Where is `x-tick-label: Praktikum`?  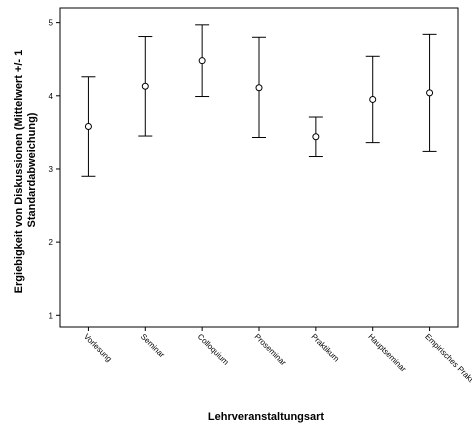
x-tick-label: Praktikum is located at coordinates (325, 348).